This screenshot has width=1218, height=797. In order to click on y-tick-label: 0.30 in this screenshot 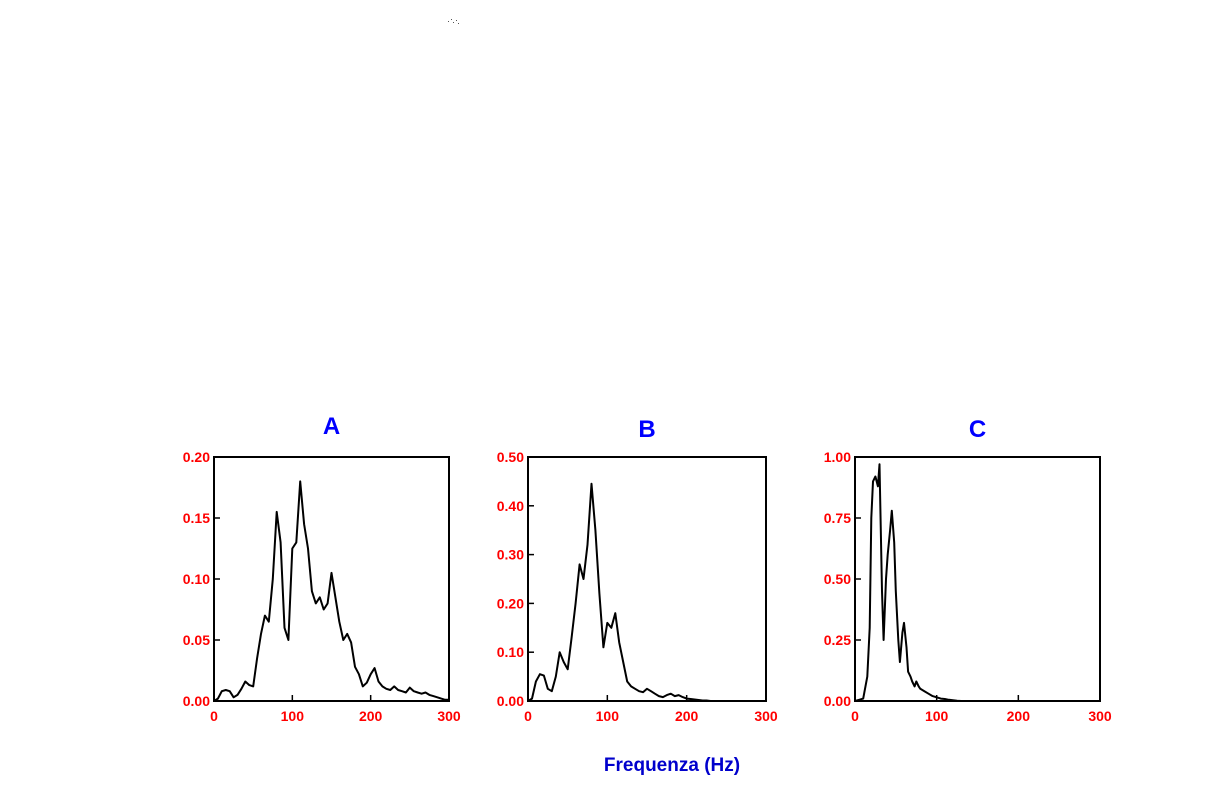, I will do `click(510, 555)`.